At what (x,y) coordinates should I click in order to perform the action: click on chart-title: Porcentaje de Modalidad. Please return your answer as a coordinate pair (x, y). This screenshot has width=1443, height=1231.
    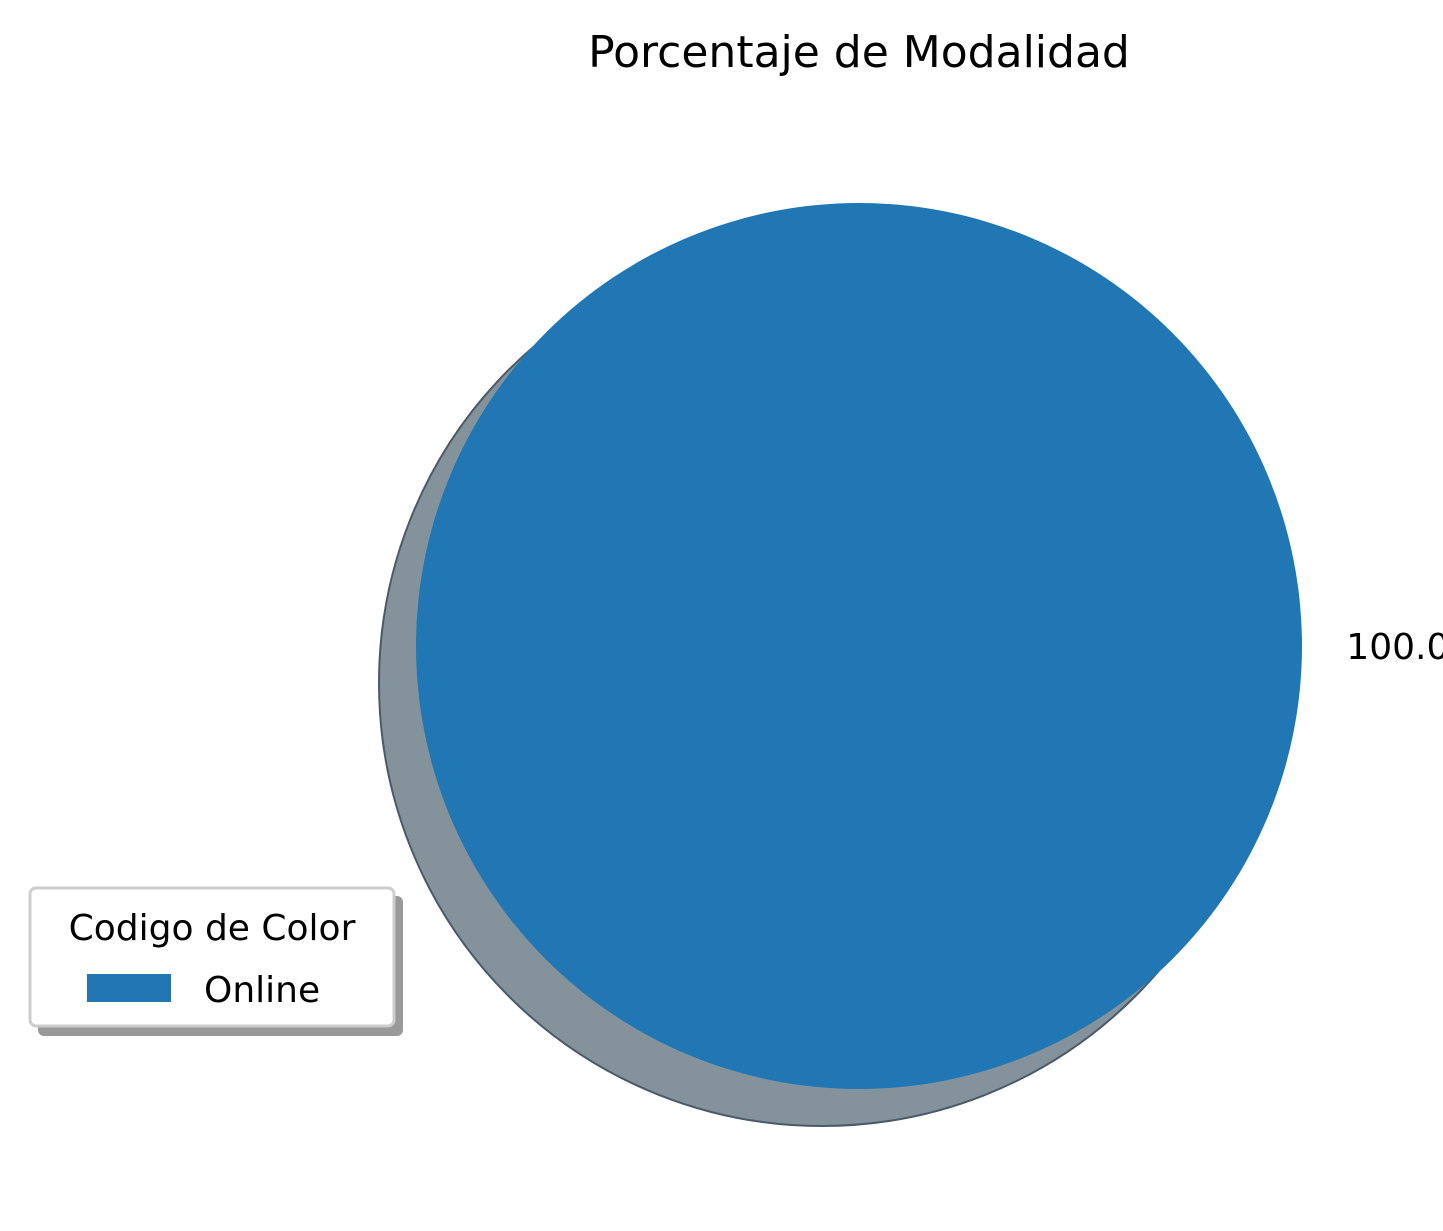
    Looking at the image, I should click on (859, 52).